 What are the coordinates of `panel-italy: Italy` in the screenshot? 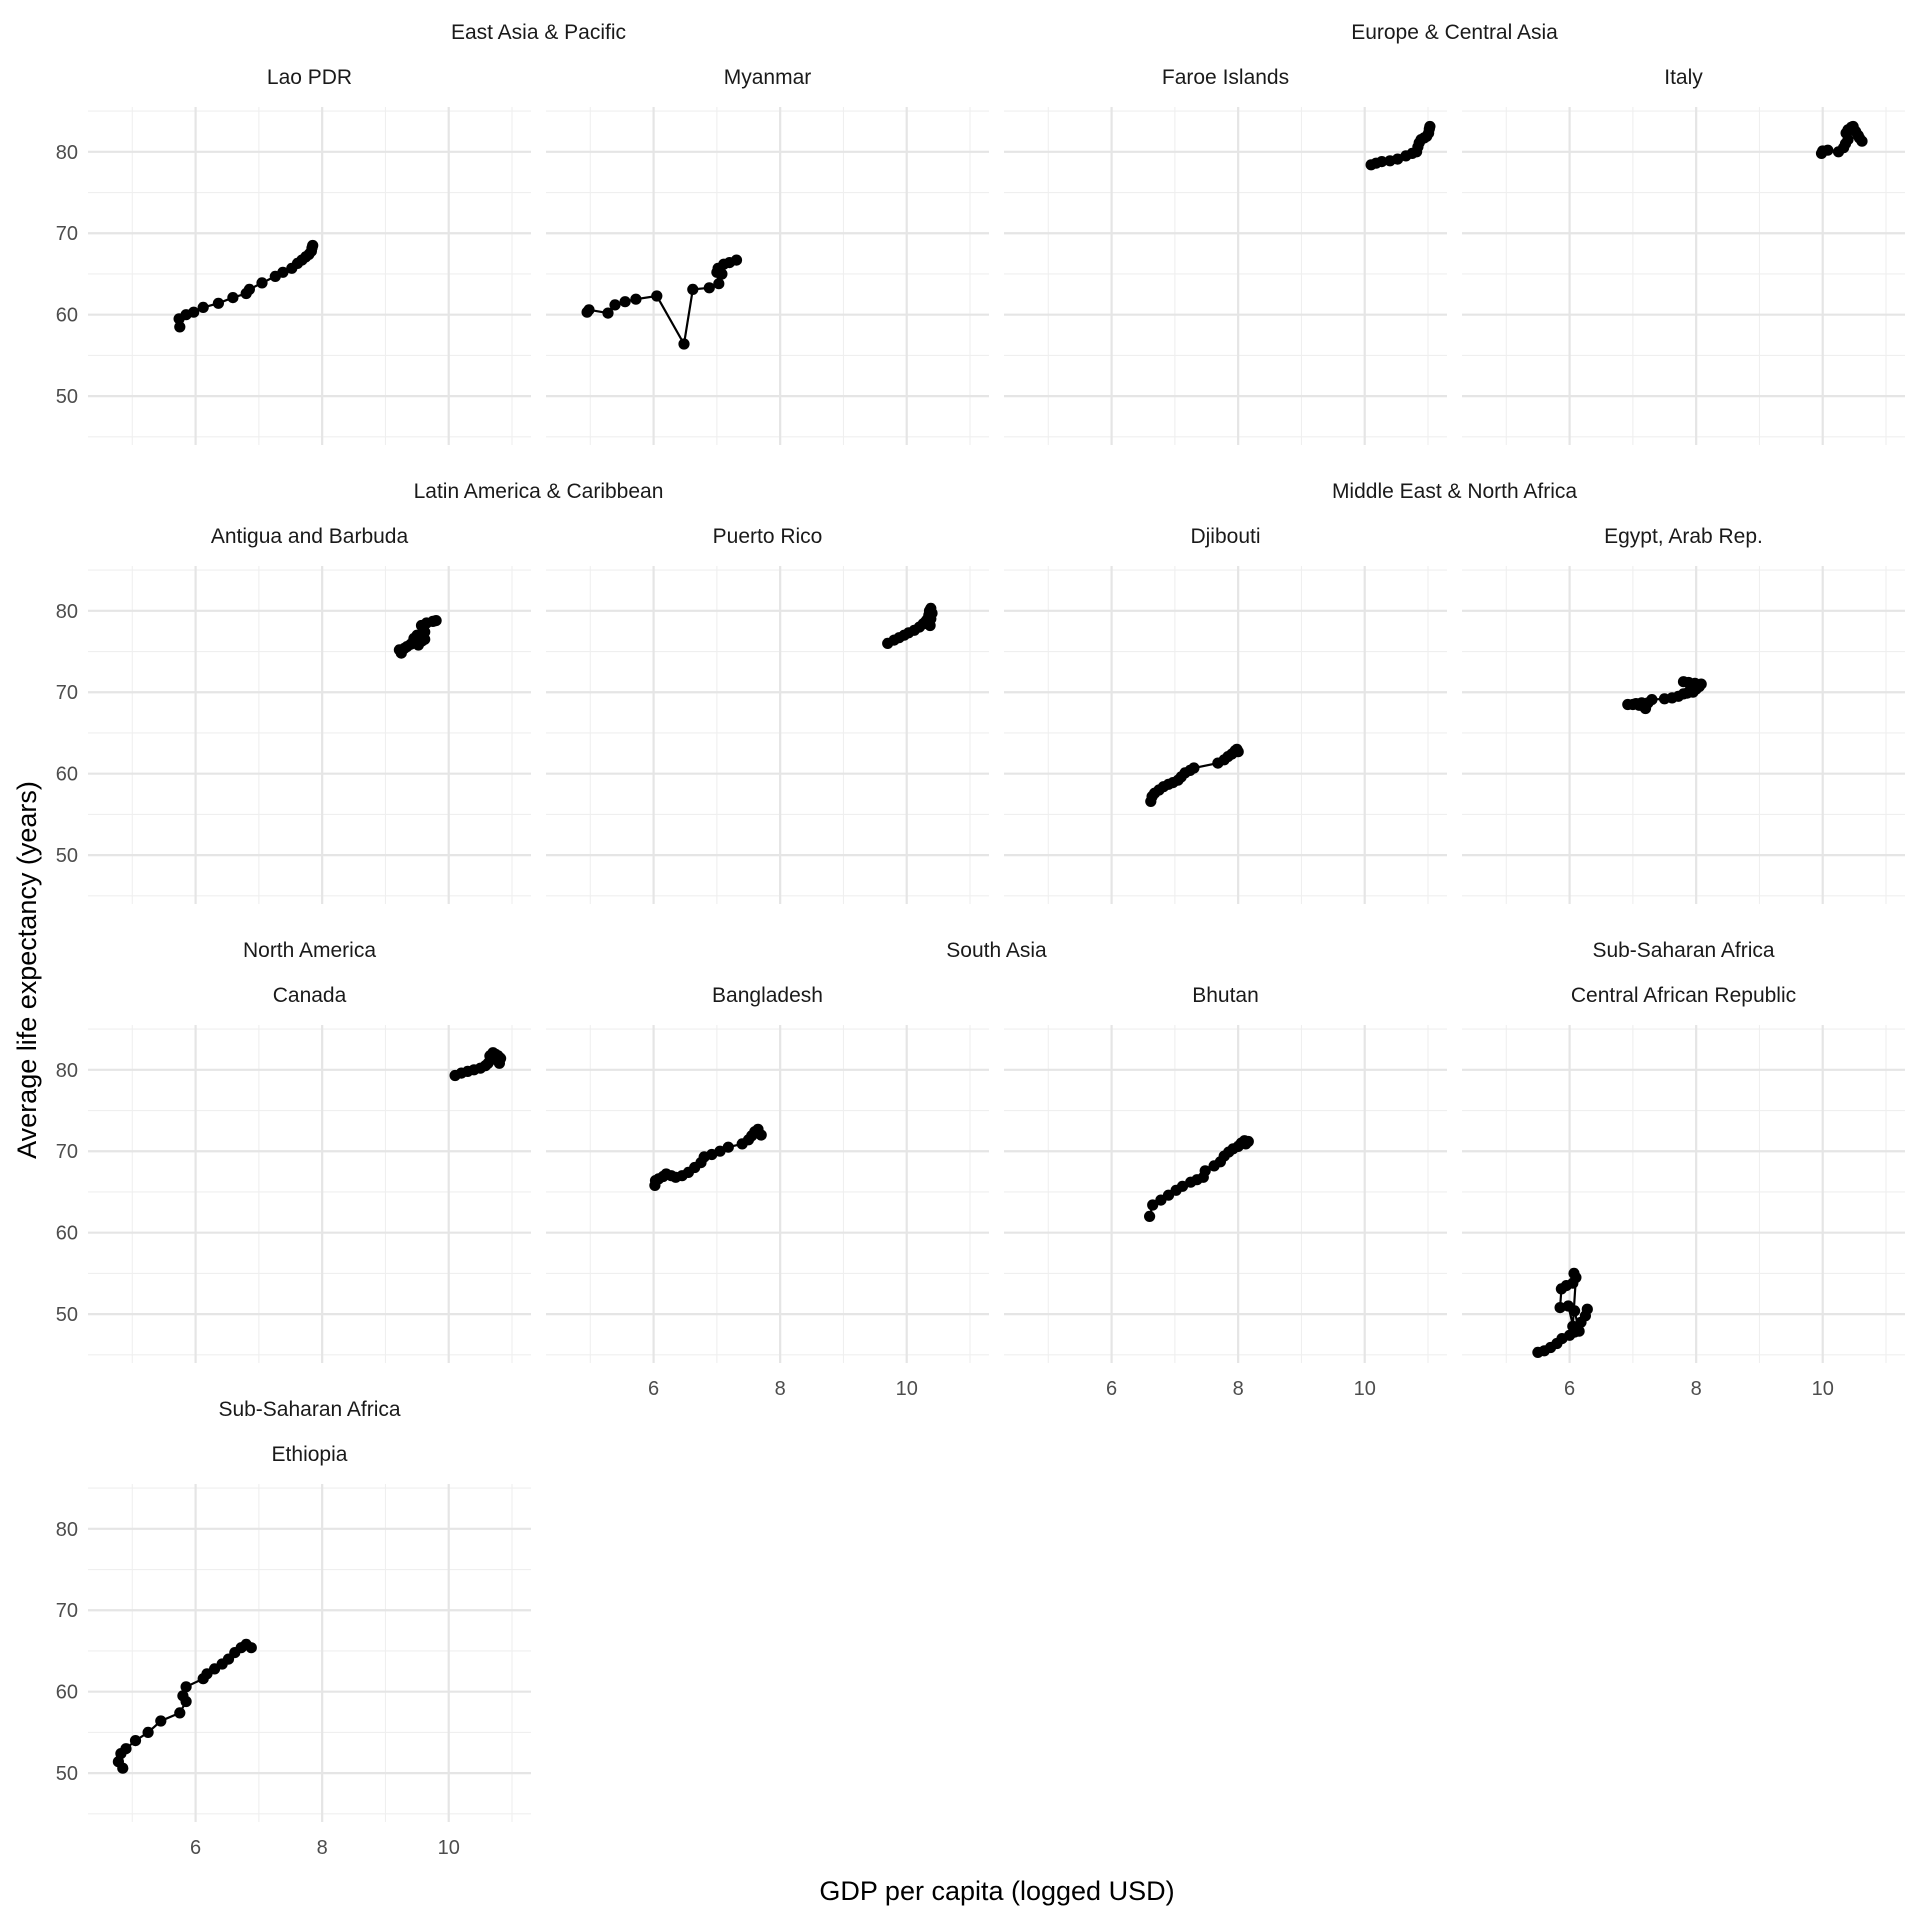 It's located at (1683, 255).